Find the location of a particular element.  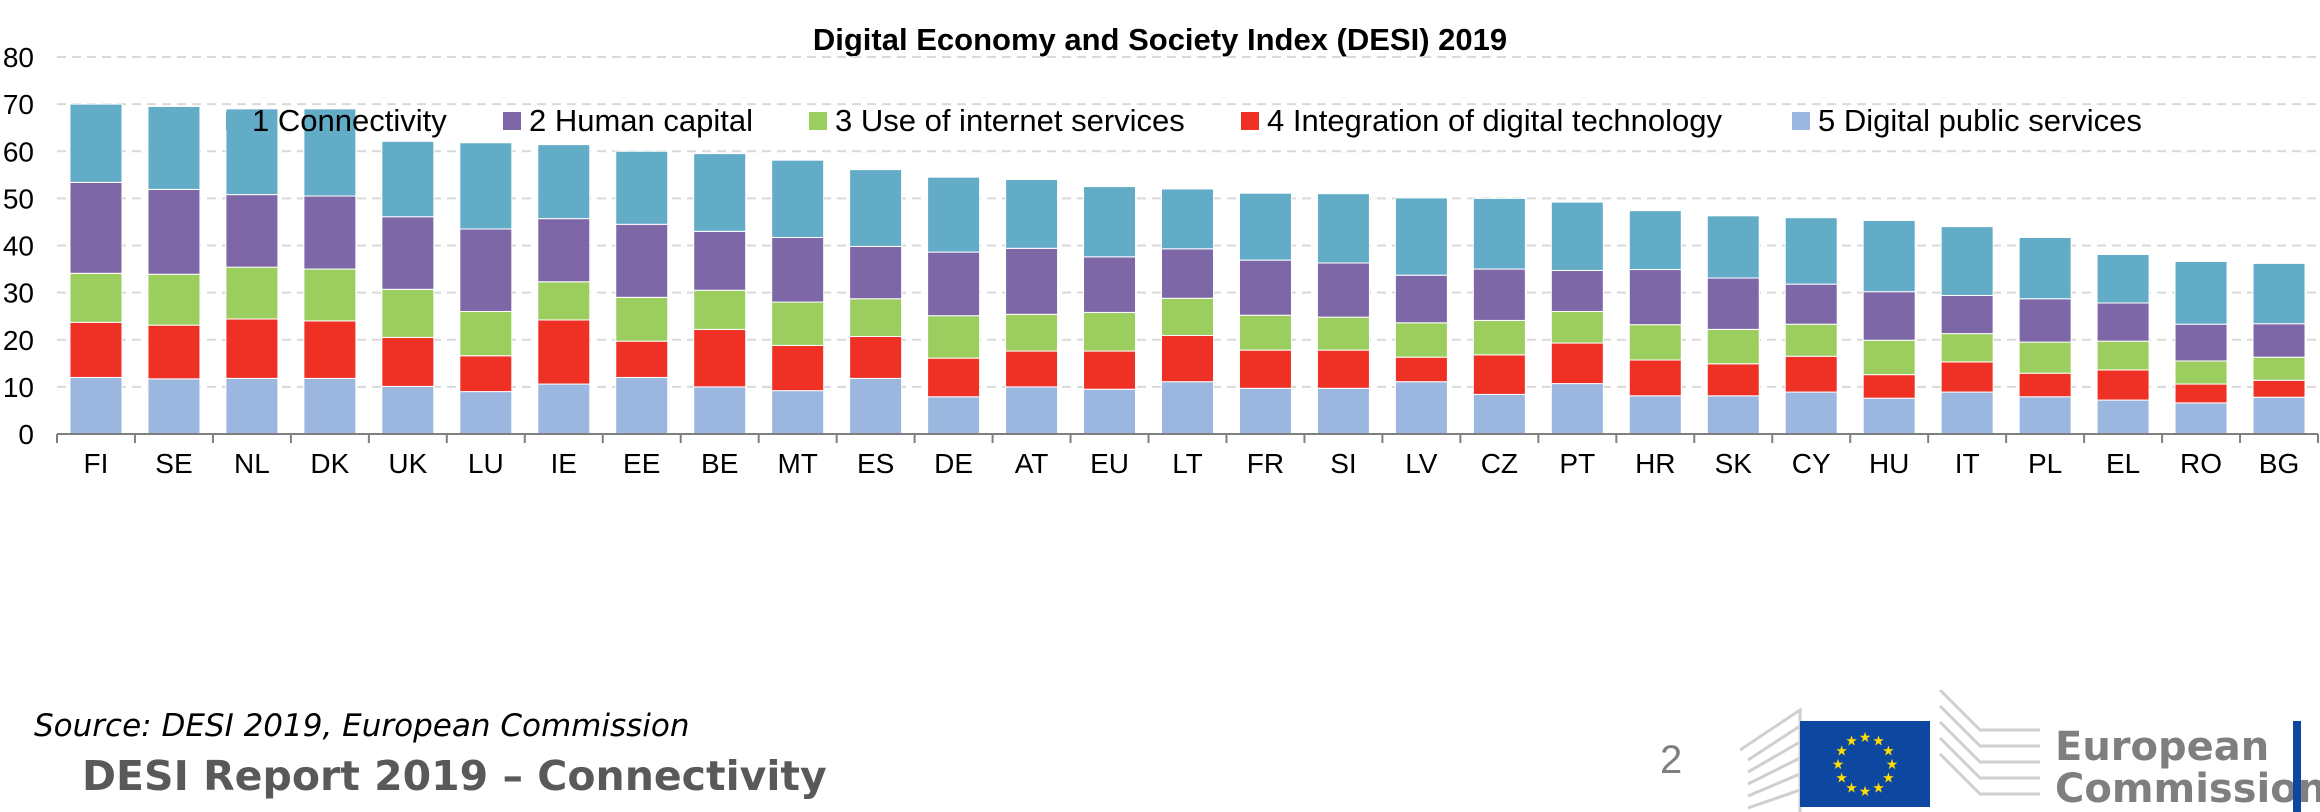

y-tick-label: 40 is located at coordinates (18, 246).